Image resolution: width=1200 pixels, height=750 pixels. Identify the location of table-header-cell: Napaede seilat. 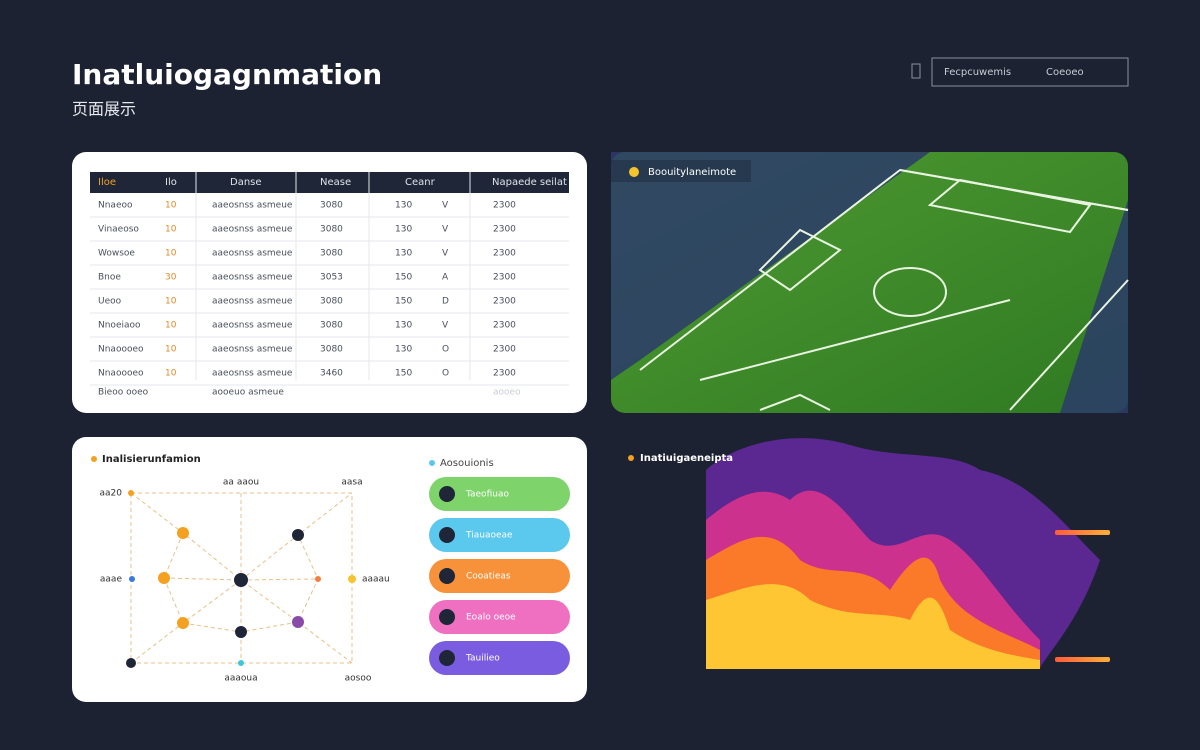
(529, 182).